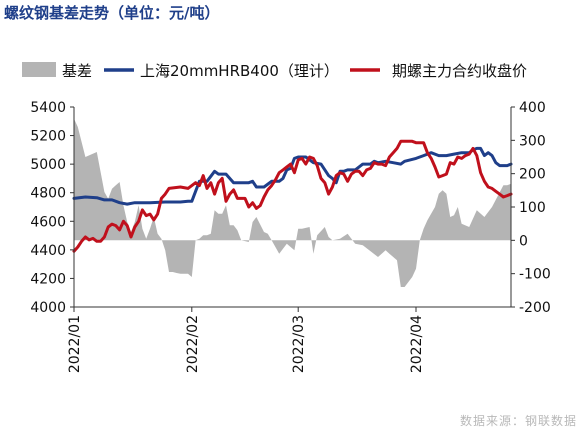 The image size is (585, 433). I want to click on right-tick-label: 0, so click(523, 241).